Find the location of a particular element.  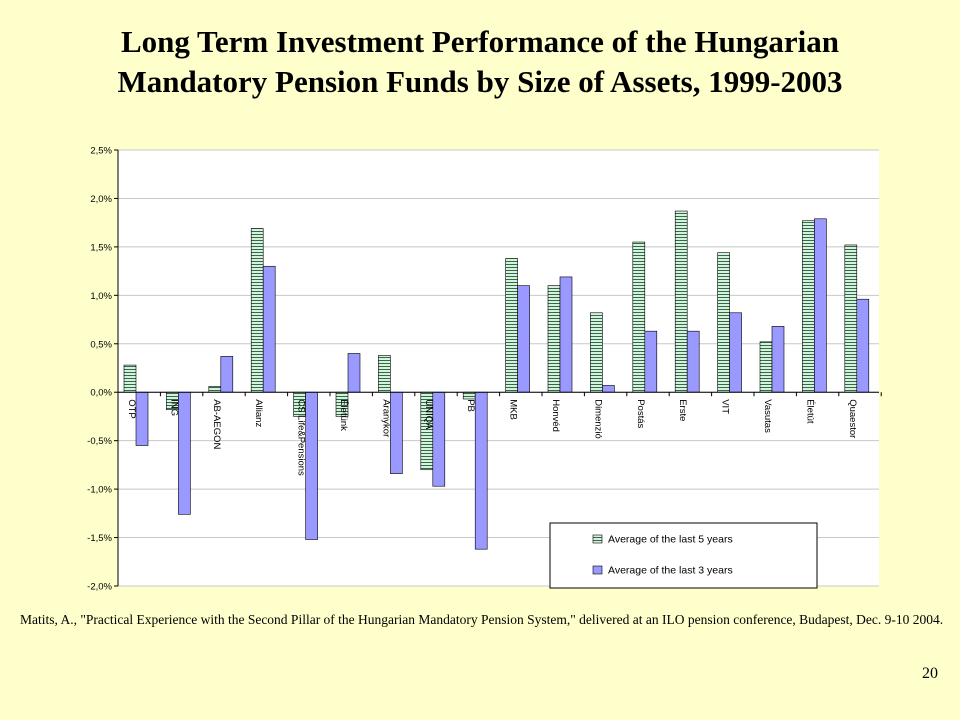

x-category-label: Postás is located at coordinates (640, 413).